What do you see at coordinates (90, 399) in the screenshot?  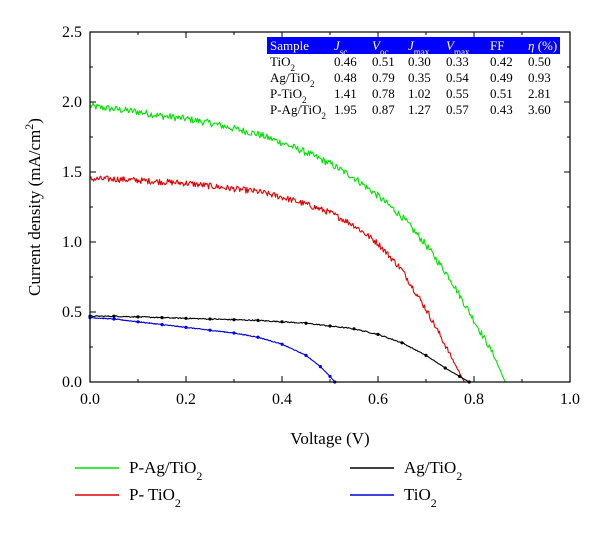 I see `x-tick-label: 0.0` at bounding box center [90, 399].